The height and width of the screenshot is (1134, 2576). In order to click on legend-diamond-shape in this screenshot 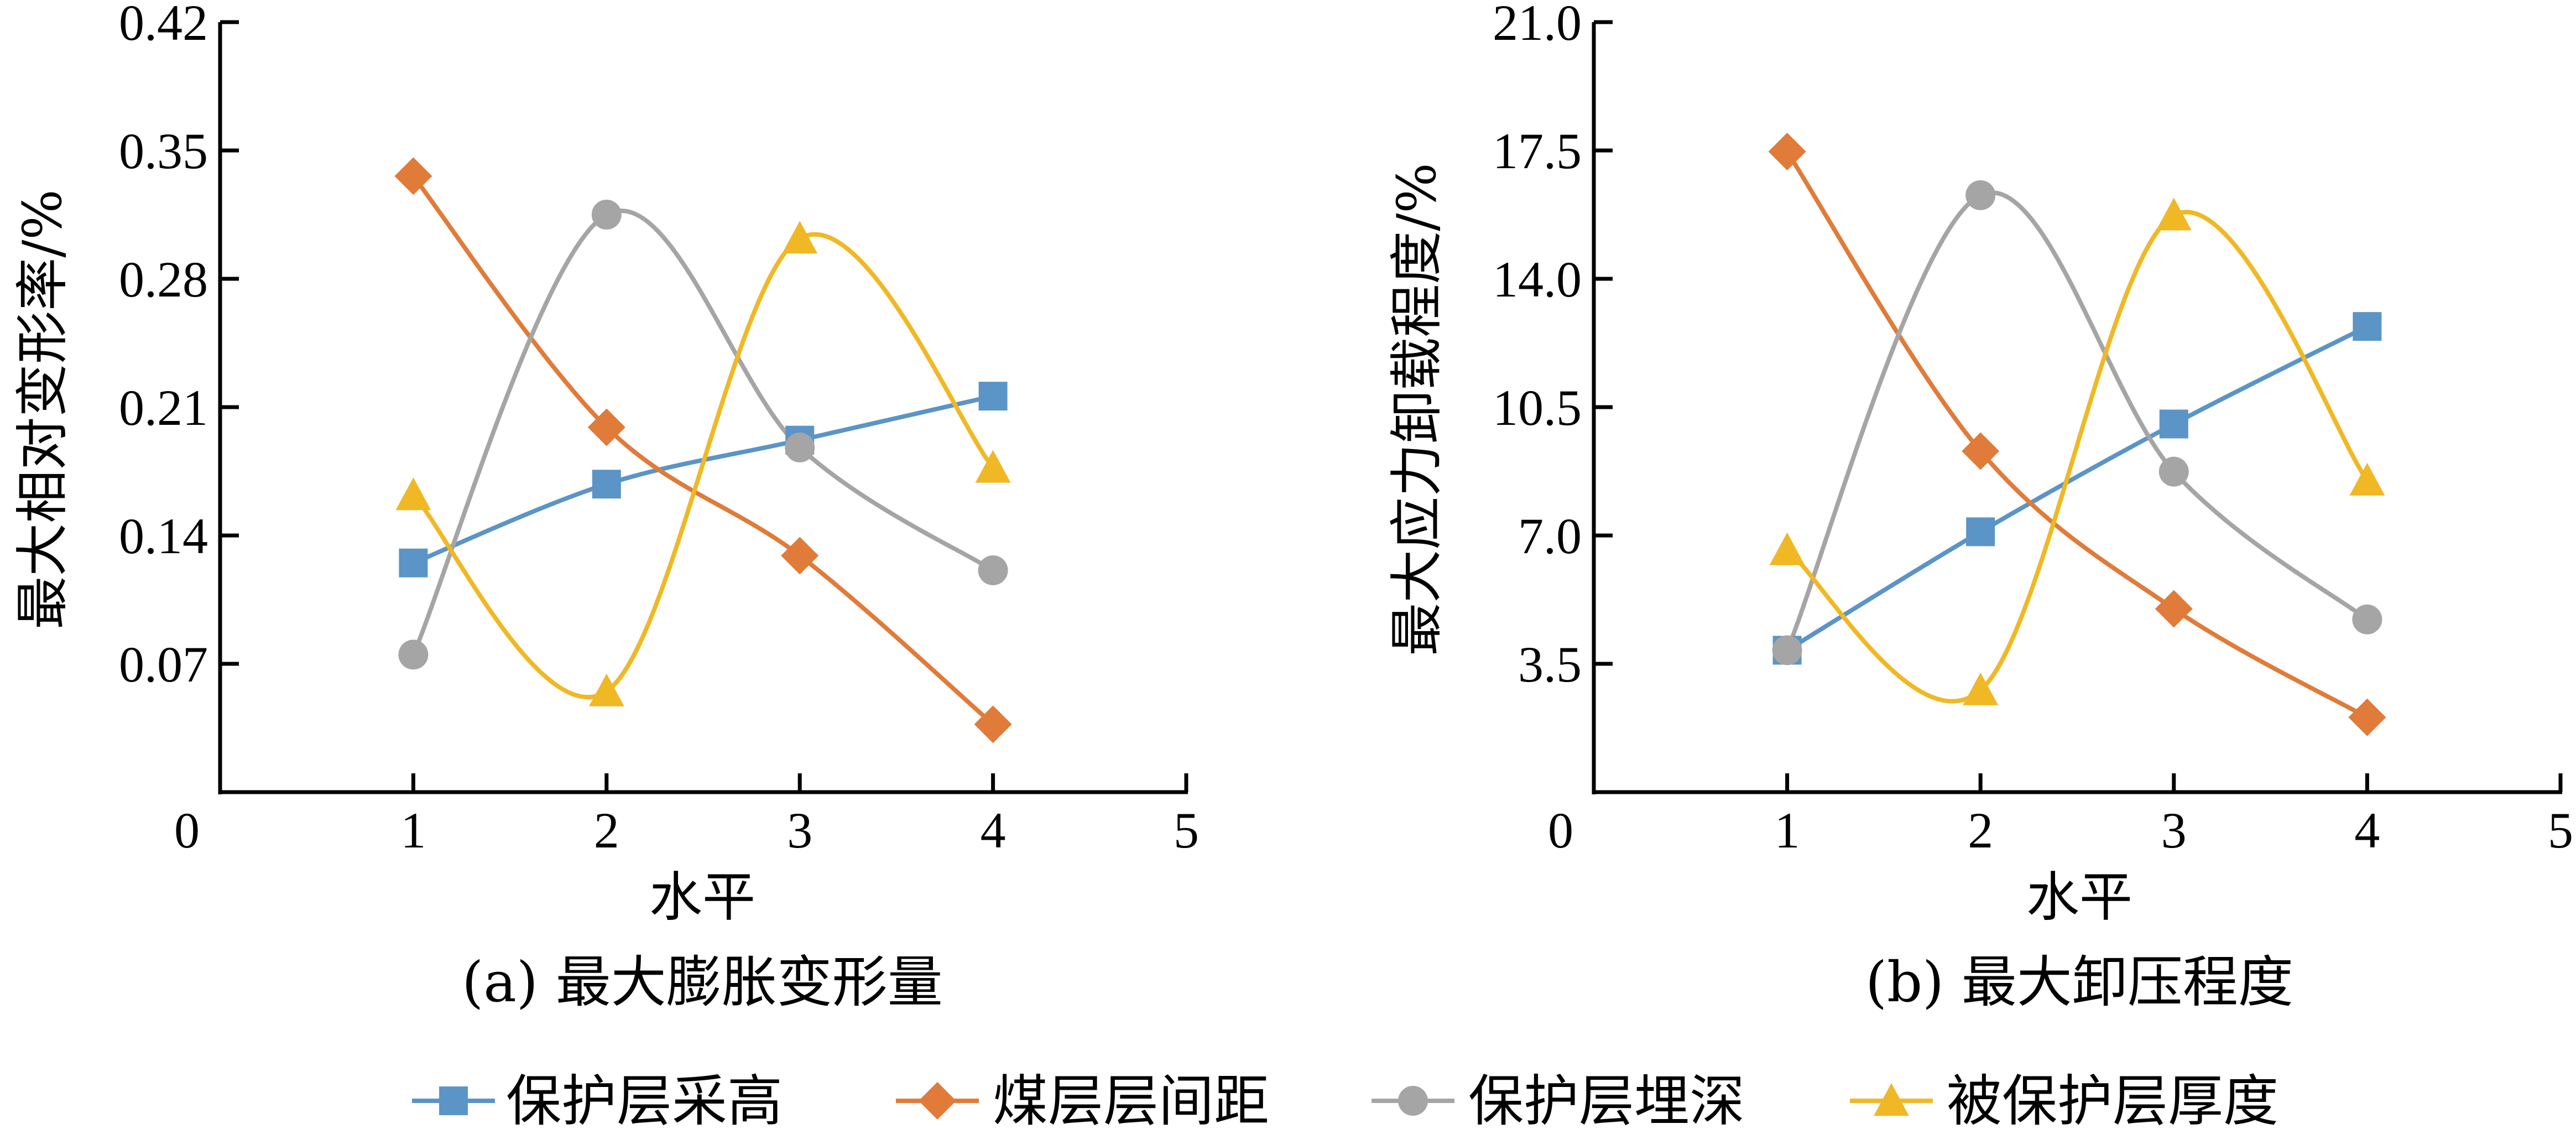, I will do `click(937, 1101)`.